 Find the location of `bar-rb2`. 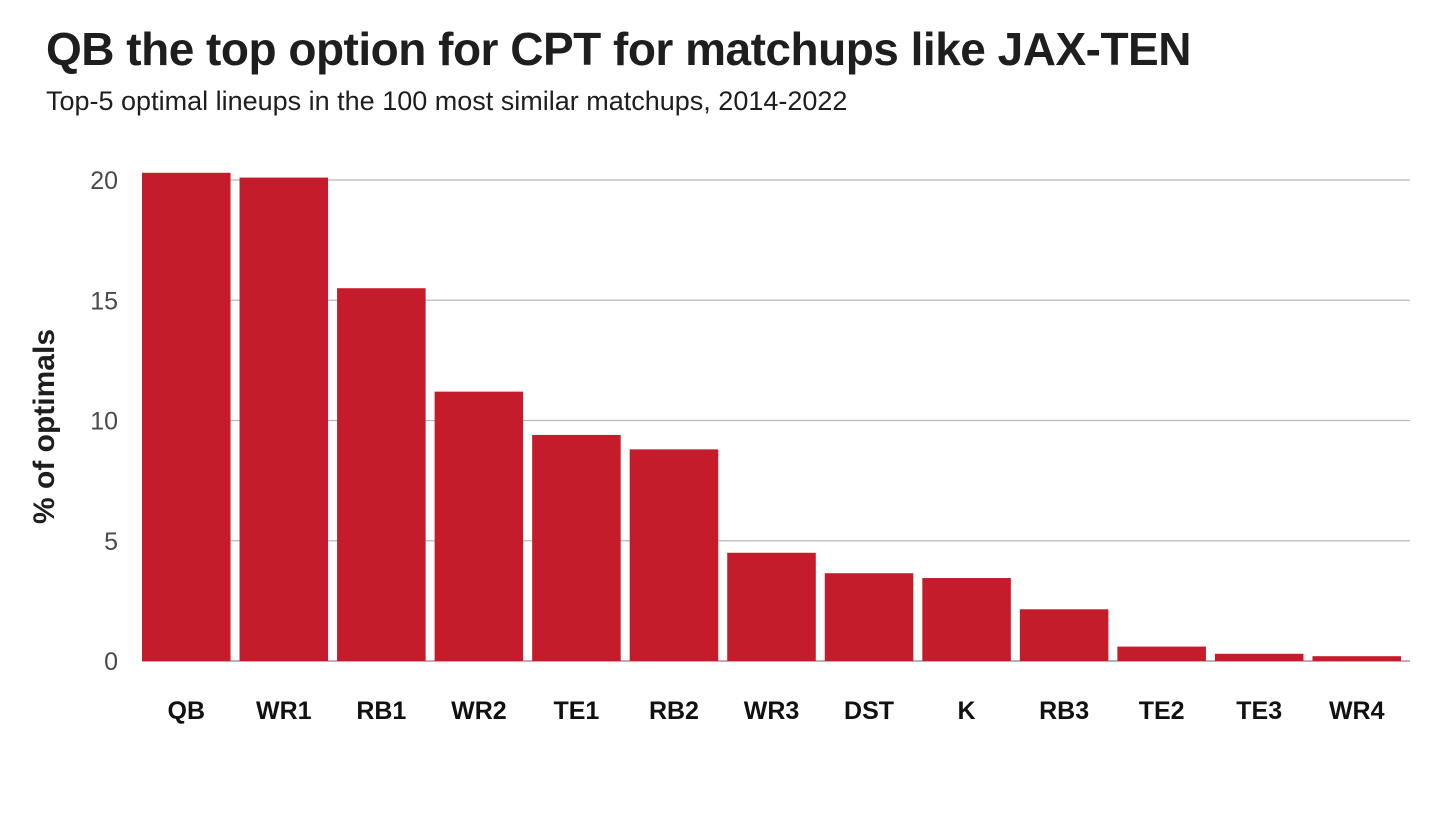

bar-rb2 is located at coordinates (674, 555).